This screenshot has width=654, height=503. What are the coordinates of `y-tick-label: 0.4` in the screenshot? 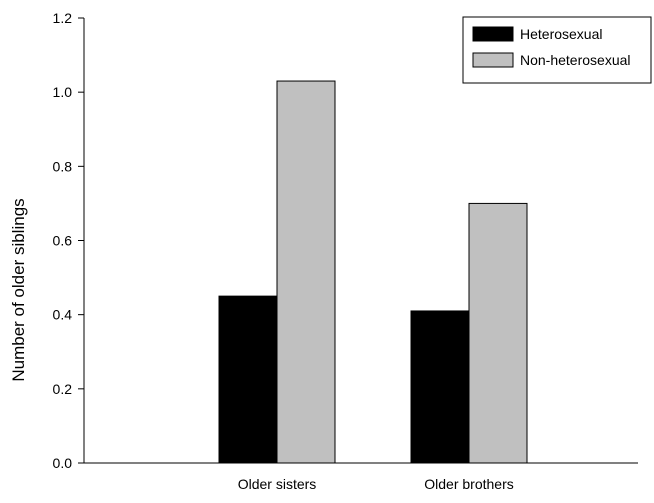 It's located at (63, 315).